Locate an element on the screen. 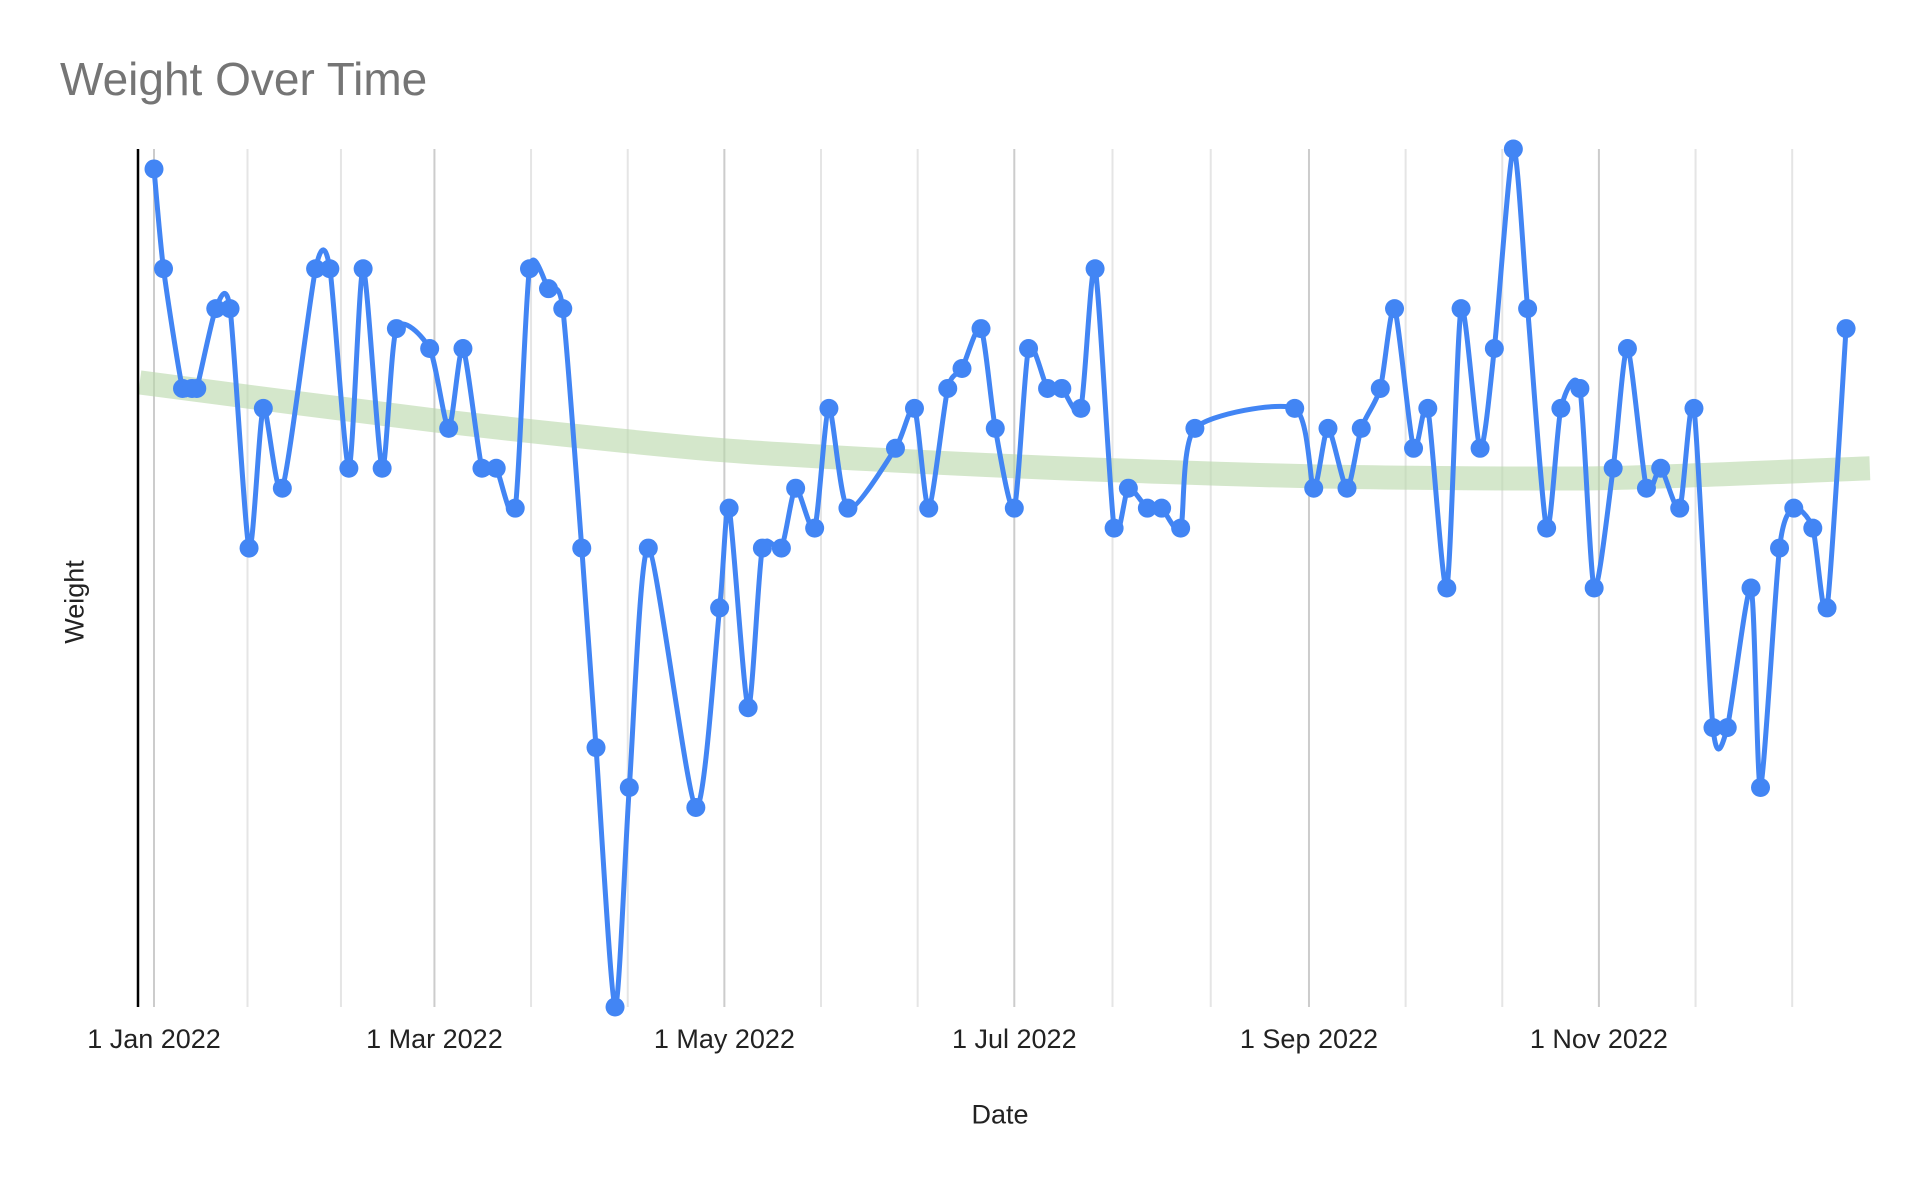  x-tick-label: 1 Sep 2022 is located at coordinates (1309, 1039).